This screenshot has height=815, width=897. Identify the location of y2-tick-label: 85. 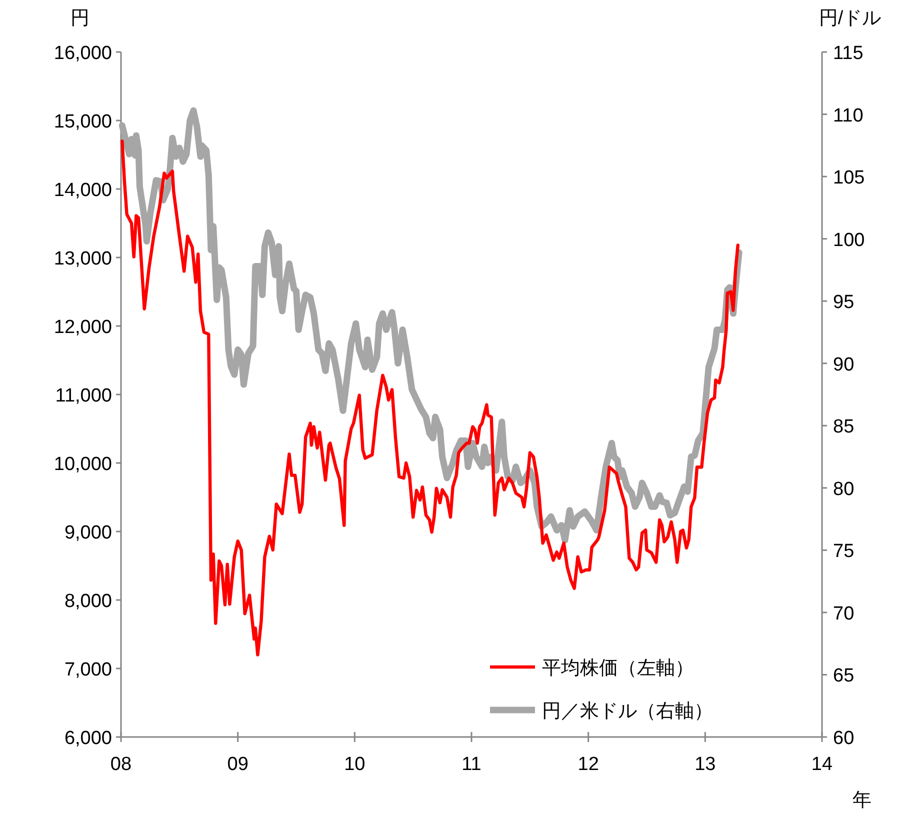
(843, 427).